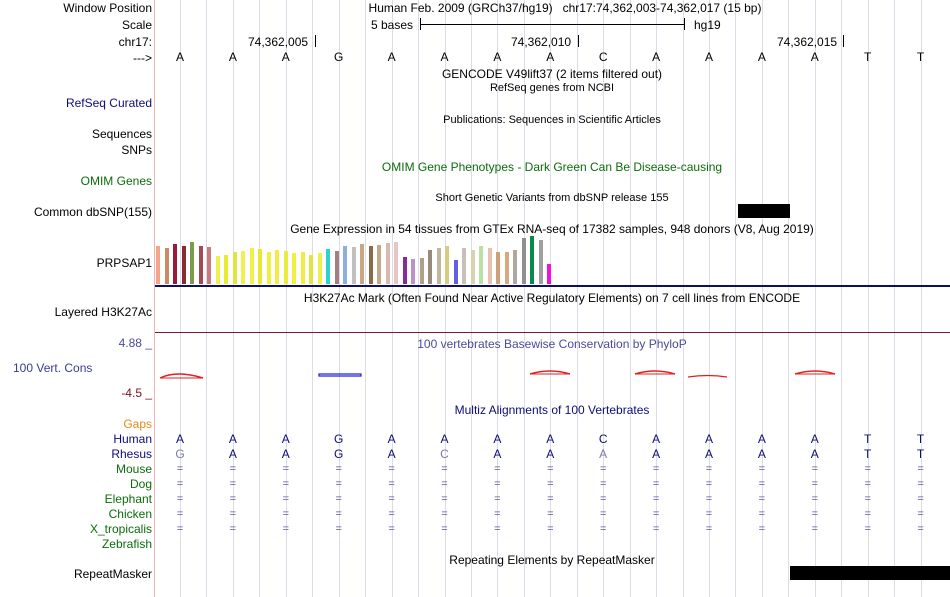 The height and width of the screenshot is (597, 950). I want to click on species-label: Human, so click(132, 439).